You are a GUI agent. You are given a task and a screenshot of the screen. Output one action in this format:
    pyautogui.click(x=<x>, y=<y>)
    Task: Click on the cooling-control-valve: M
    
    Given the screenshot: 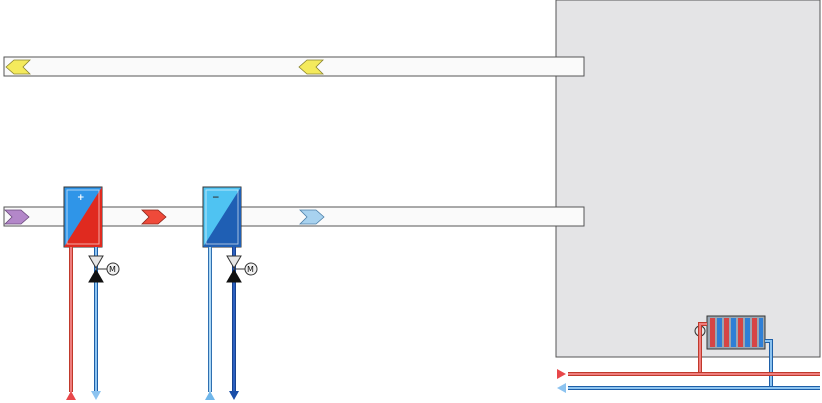 What is the action you would take?
    pyautogui.click(x=242, y=269)
    